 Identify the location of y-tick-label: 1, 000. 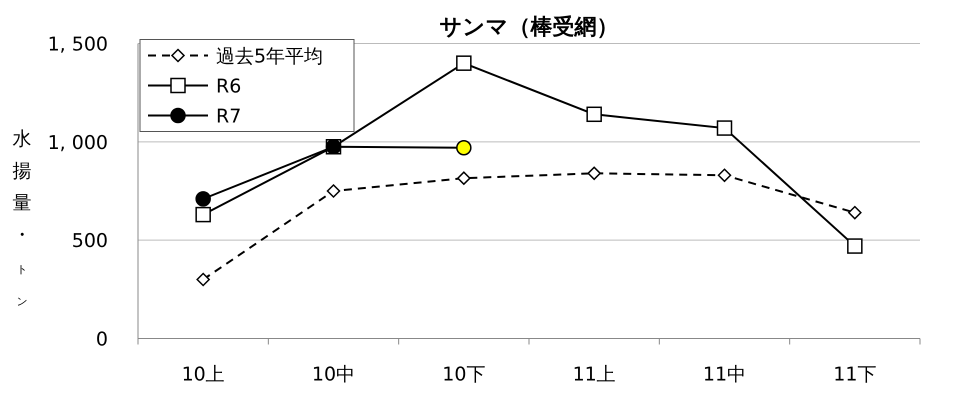
(78, 143).